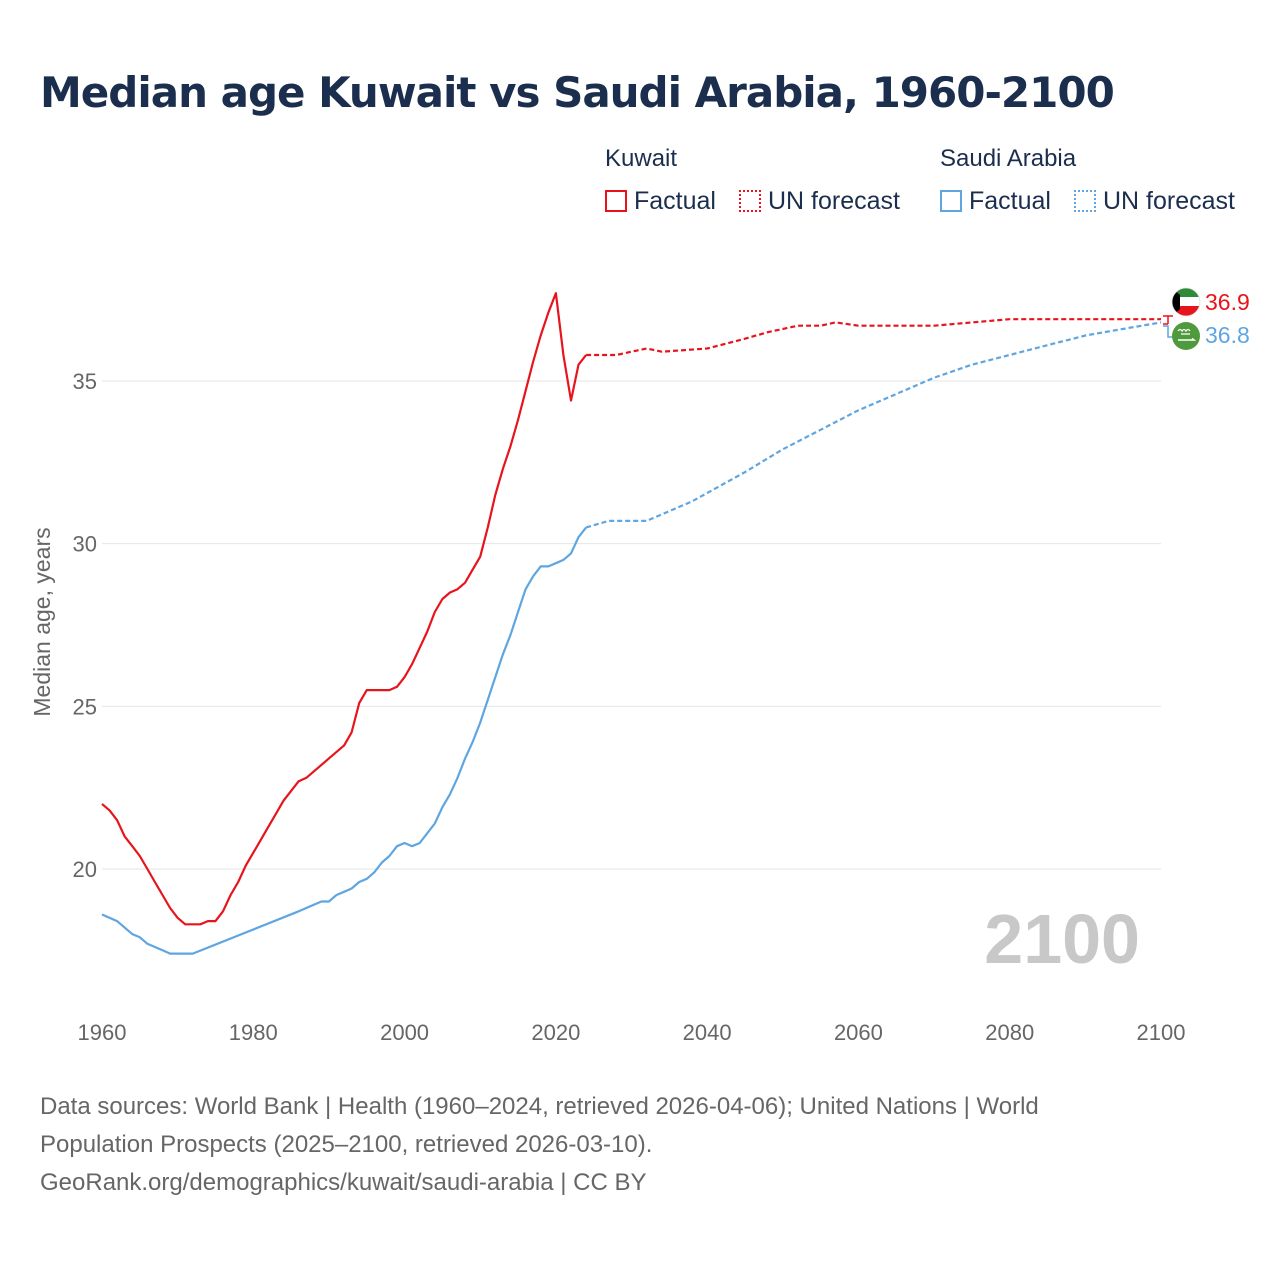 The image size is (1280, 1280). Describe the element at coordinates (555, 1032) in the screenshot. I see `x-tick-label: 2020` at that location.